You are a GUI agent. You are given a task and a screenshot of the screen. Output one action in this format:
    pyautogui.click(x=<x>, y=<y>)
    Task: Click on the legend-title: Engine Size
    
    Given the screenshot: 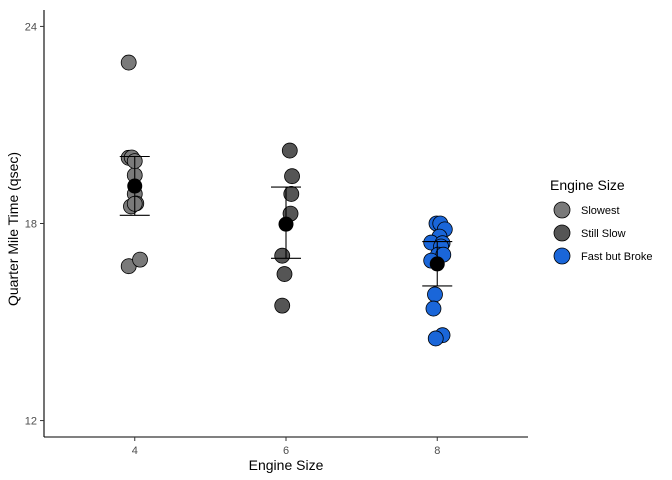 What is the action you would take?
    pyautogui.click(x=587, y=185)
    